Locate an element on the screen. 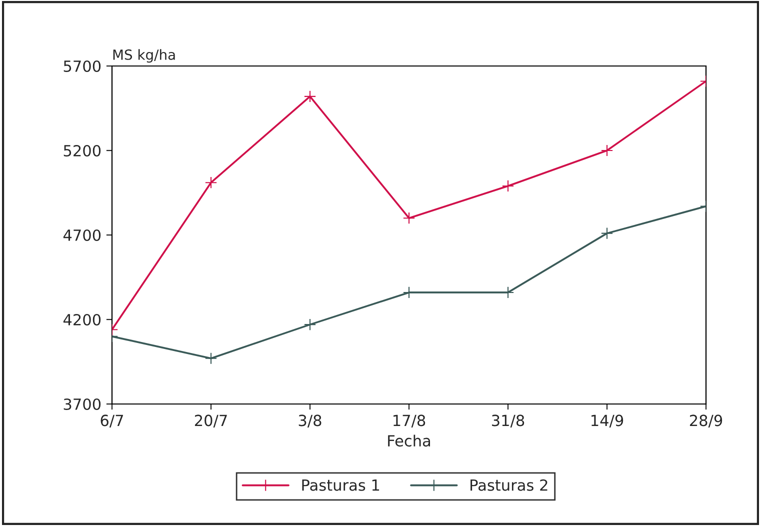  y-axis-title: MS kg/ha is located at coordinates (144, 56).